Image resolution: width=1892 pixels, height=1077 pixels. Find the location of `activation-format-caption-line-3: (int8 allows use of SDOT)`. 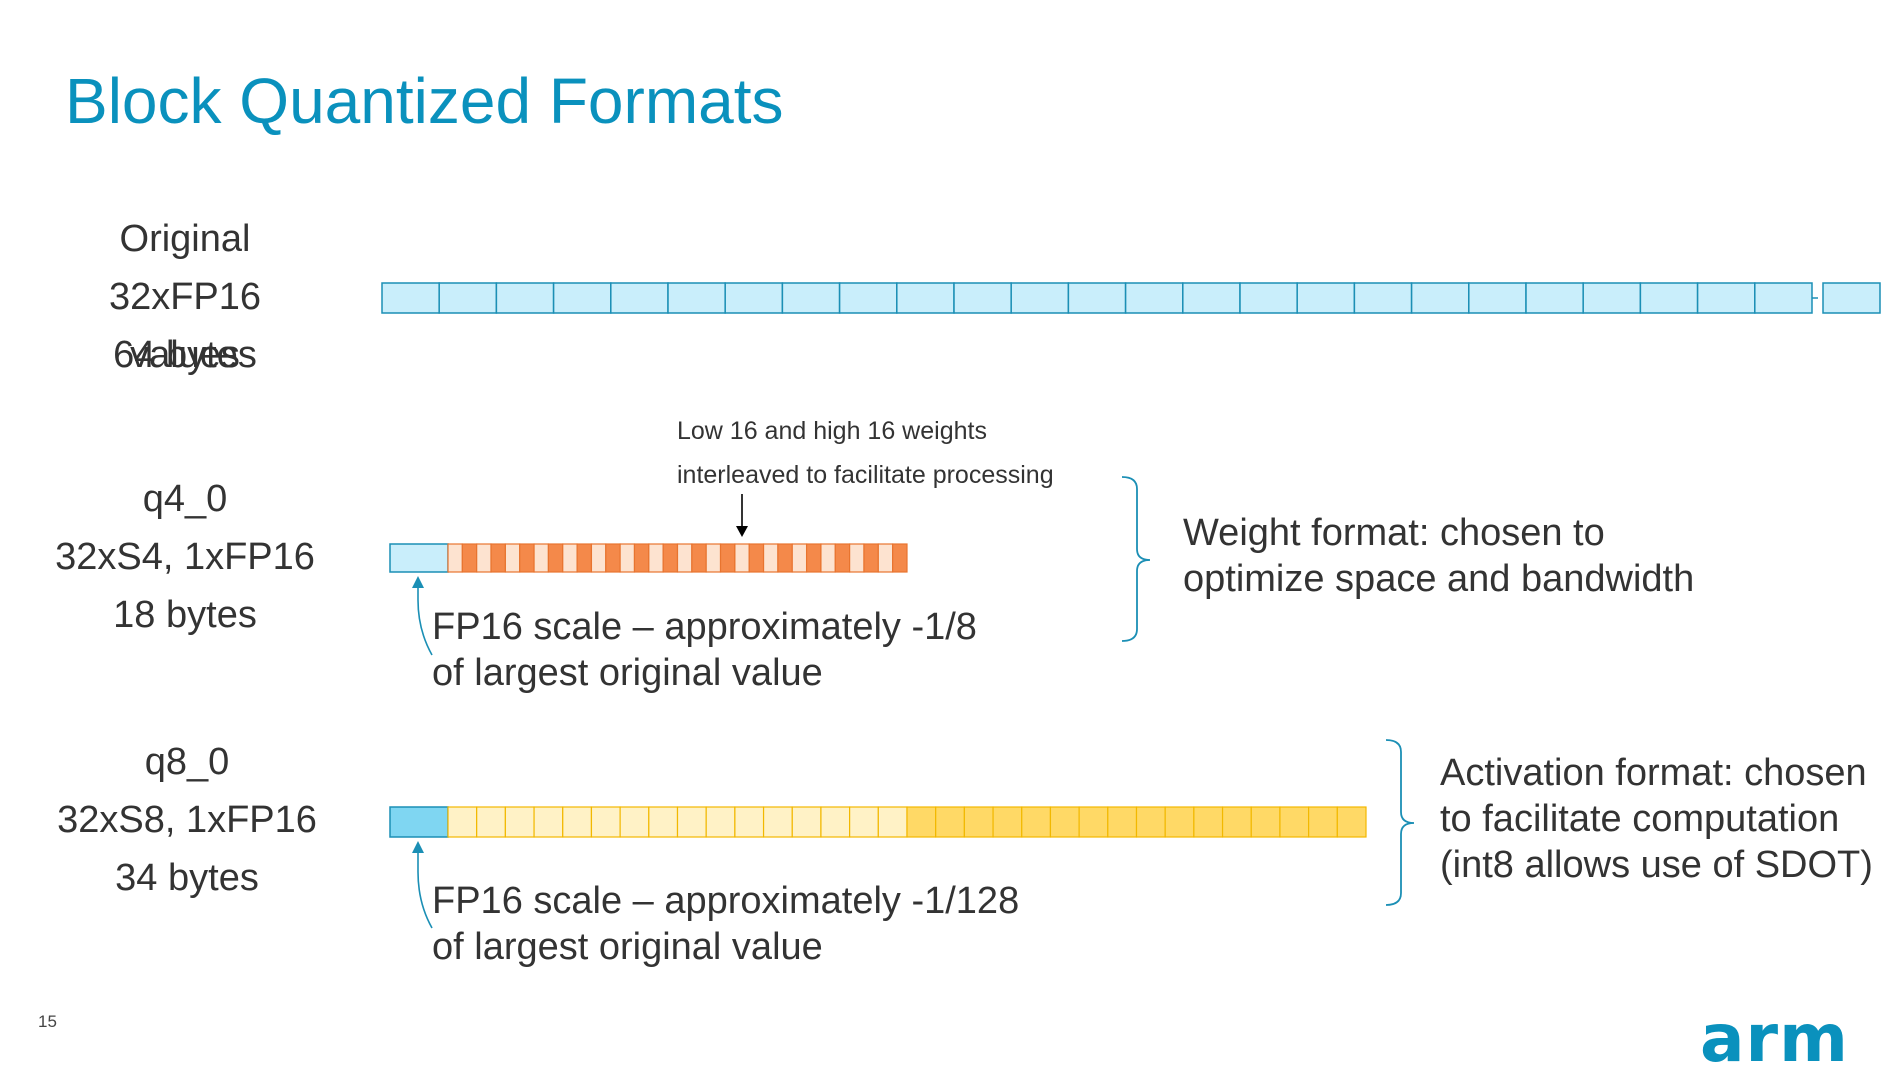

activation-format-caption-line-3: (int8 allows use of SDOT) is located at coordinates (1656, 865).